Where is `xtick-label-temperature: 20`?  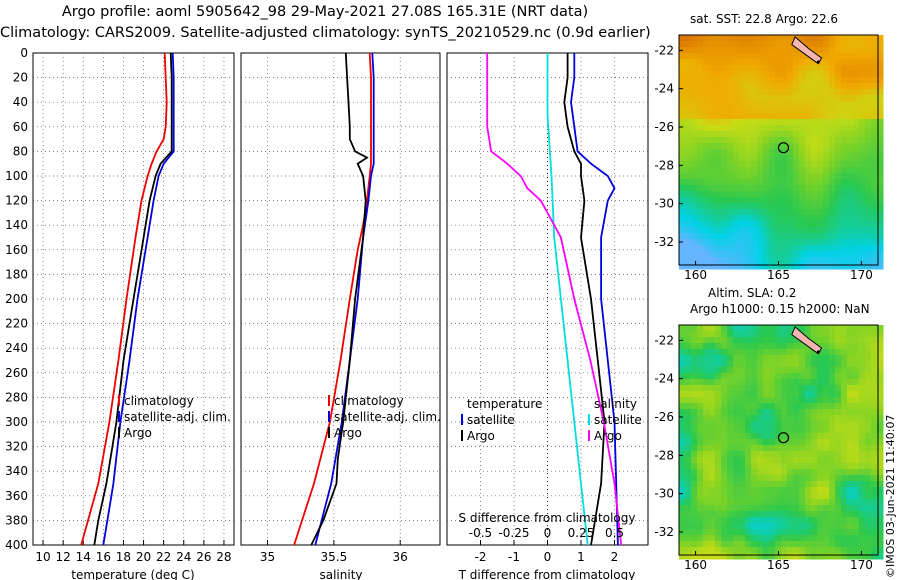 xtick-label-temperature: 20 is located at coordinates (143, 557).